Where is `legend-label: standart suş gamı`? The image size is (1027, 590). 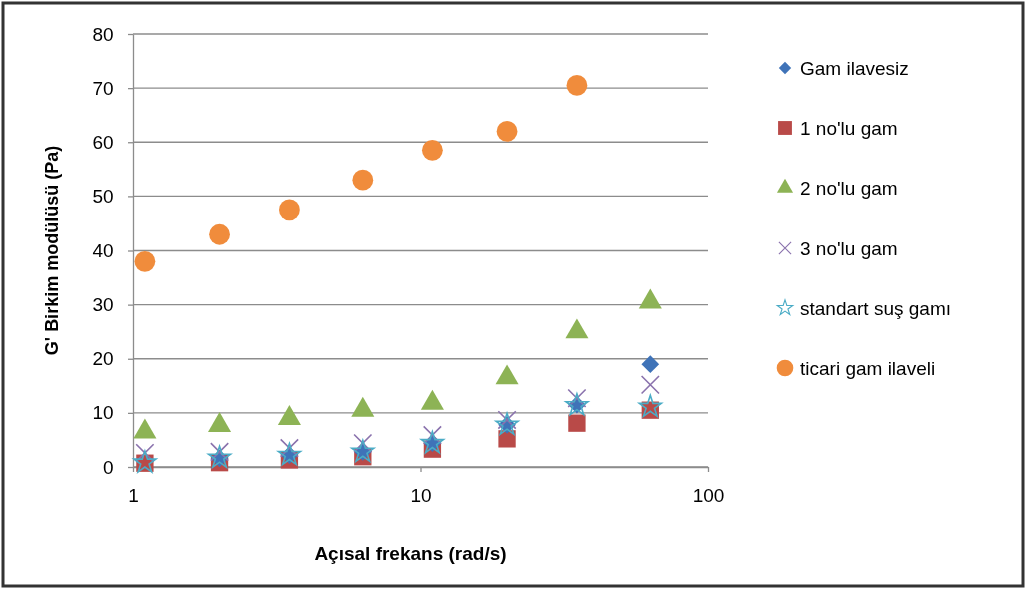 legend-label: standart suş gamı is located at coordinates (876, 308).